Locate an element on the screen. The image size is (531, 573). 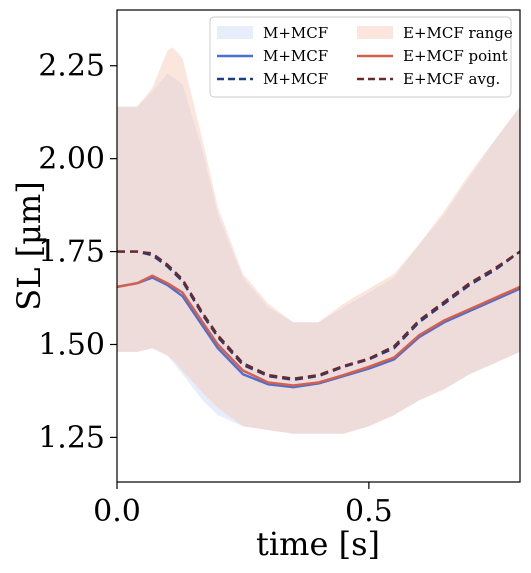
y-tick-label: 2.00 is located at coordinates (71, 159).